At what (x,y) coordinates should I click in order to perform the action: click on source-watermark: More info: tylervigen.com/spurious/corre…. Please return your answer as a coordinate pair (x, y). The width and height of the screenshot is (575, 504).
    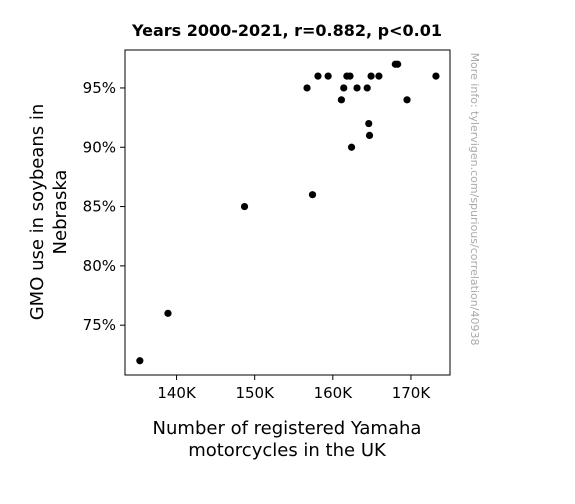
    Looking at the image, I should click on (474, 199).